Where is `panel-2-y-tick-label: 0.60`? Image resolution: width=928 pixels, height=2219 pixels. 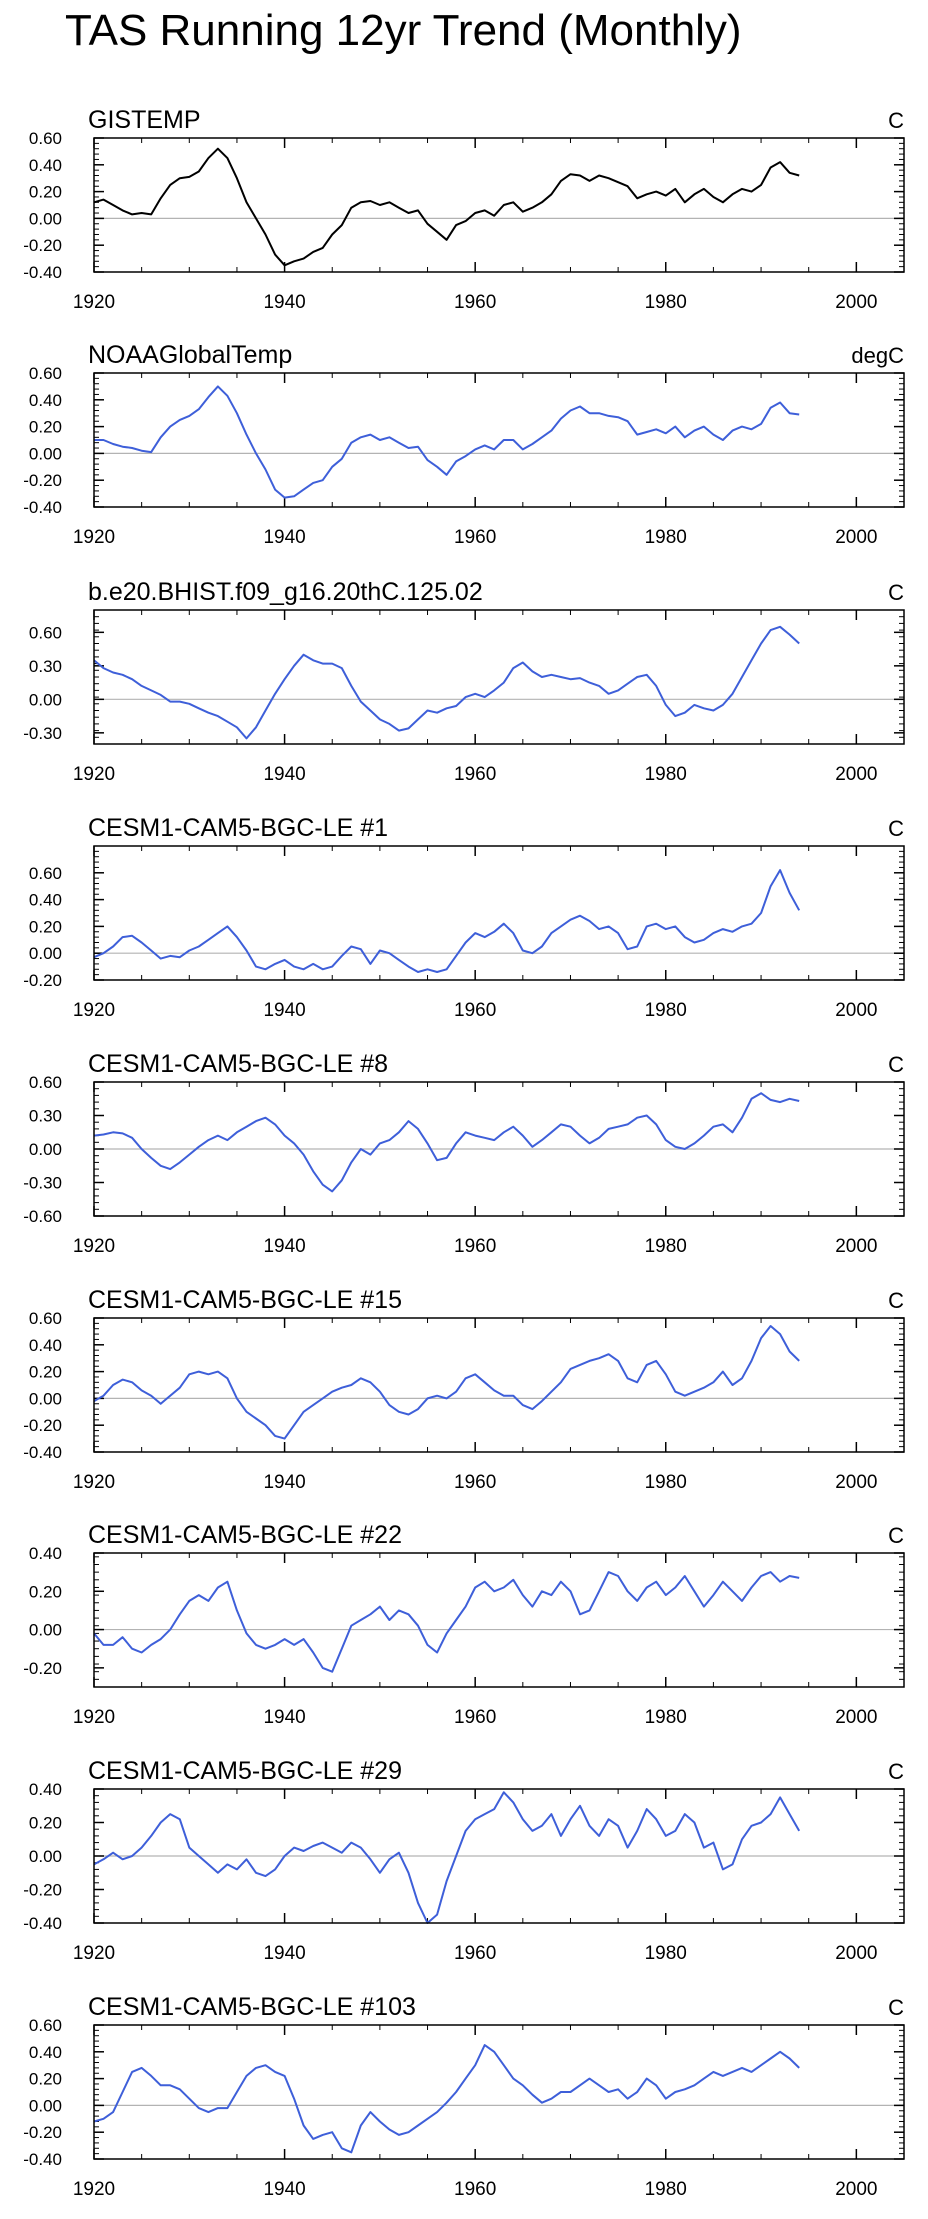
panel-2-y-tick-label: 0.60 is located at coordinates (45, 373).